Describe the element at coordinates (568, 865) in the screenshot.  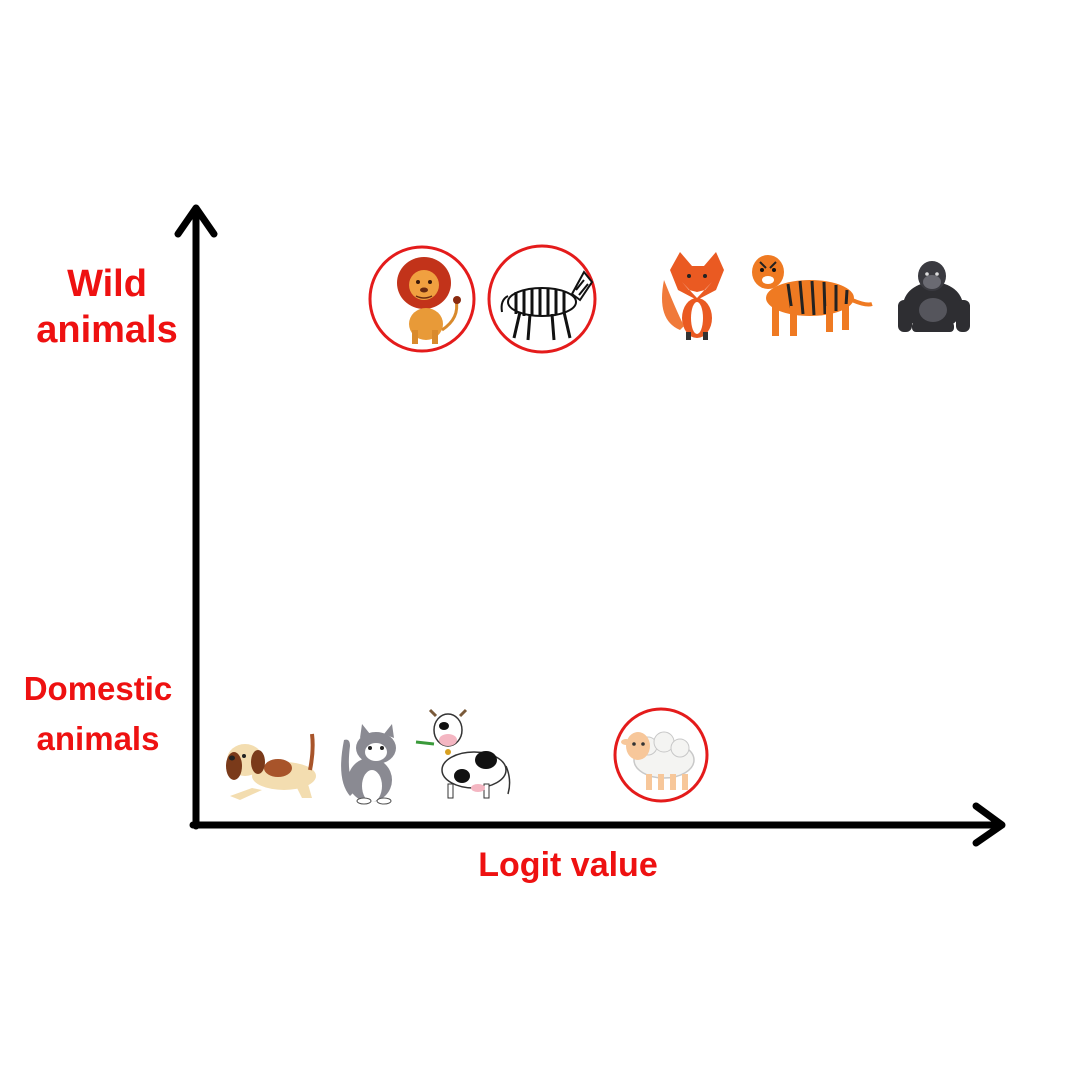
I see `x-axis-label: Logit value` at that location.